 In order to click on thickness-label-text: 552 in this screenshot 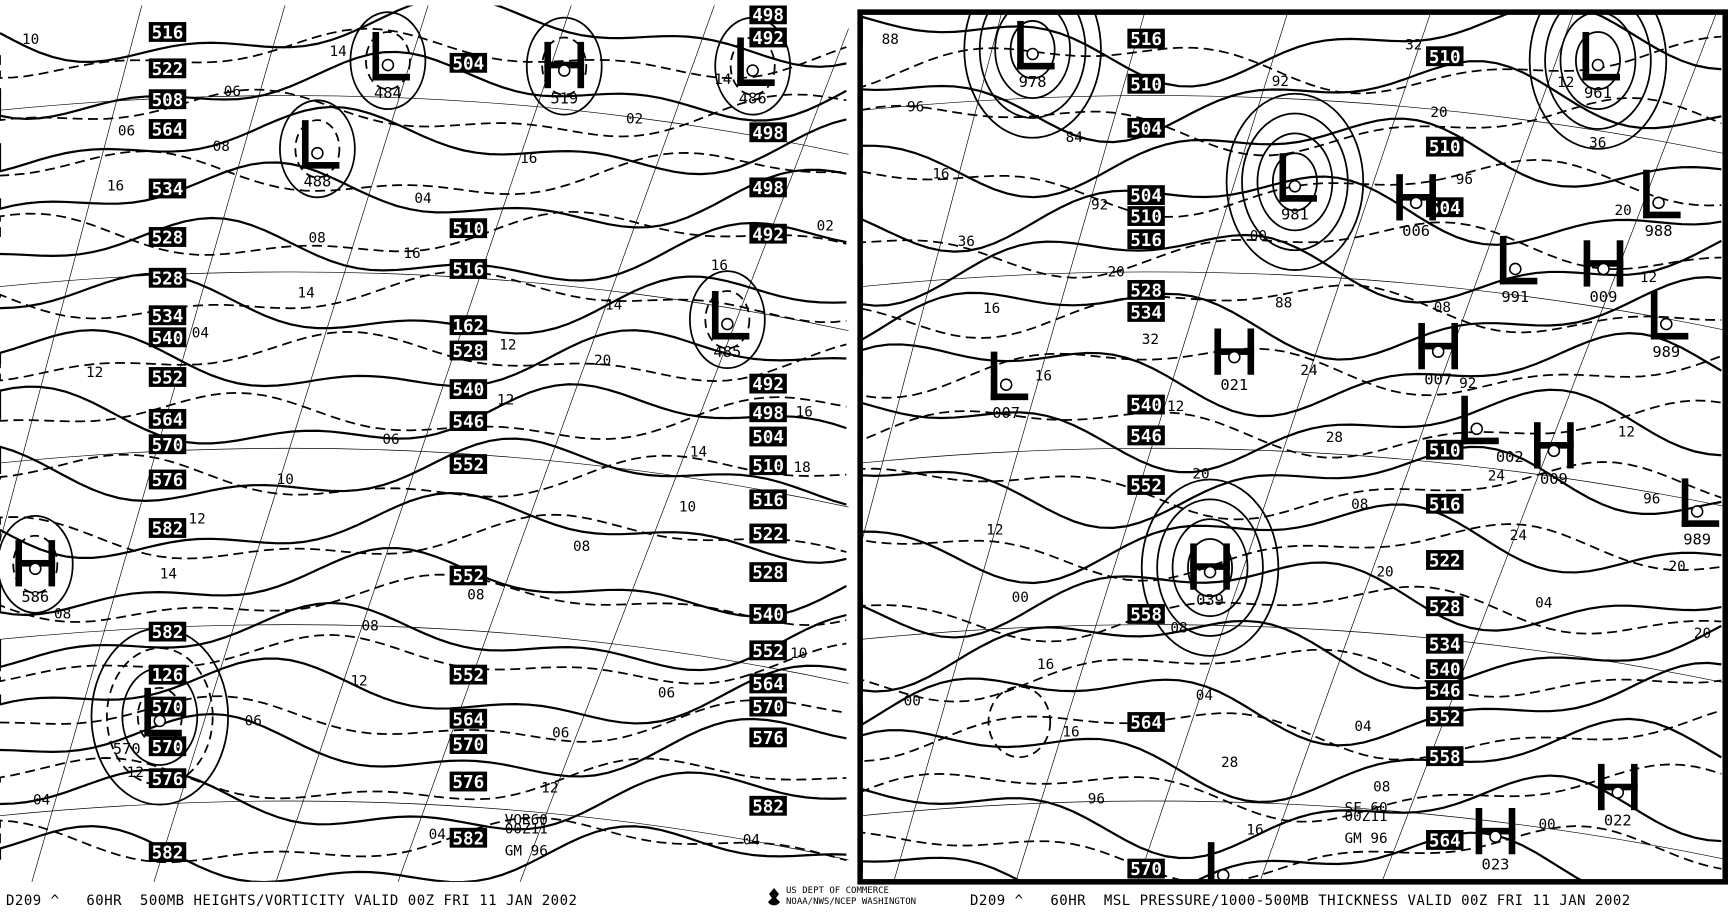, I will do `click(1445, 718)`.